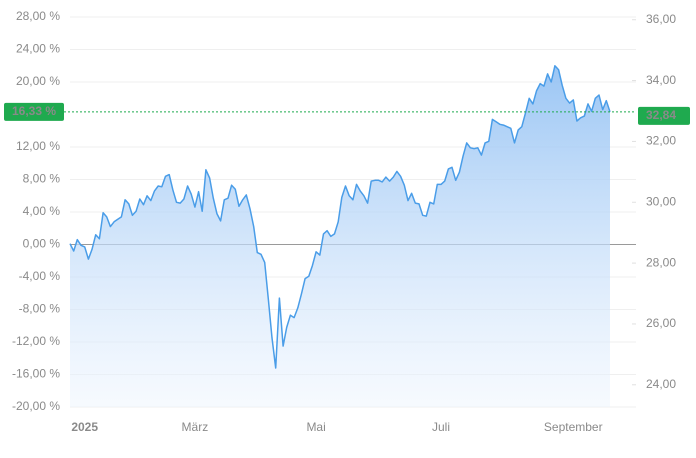 The width and height of the screenshot is (696, 458). What do you see at coordinates (315, 427) in the screenshot?
I see `x-tick-label: Mai` at bounding box center [315, 427].